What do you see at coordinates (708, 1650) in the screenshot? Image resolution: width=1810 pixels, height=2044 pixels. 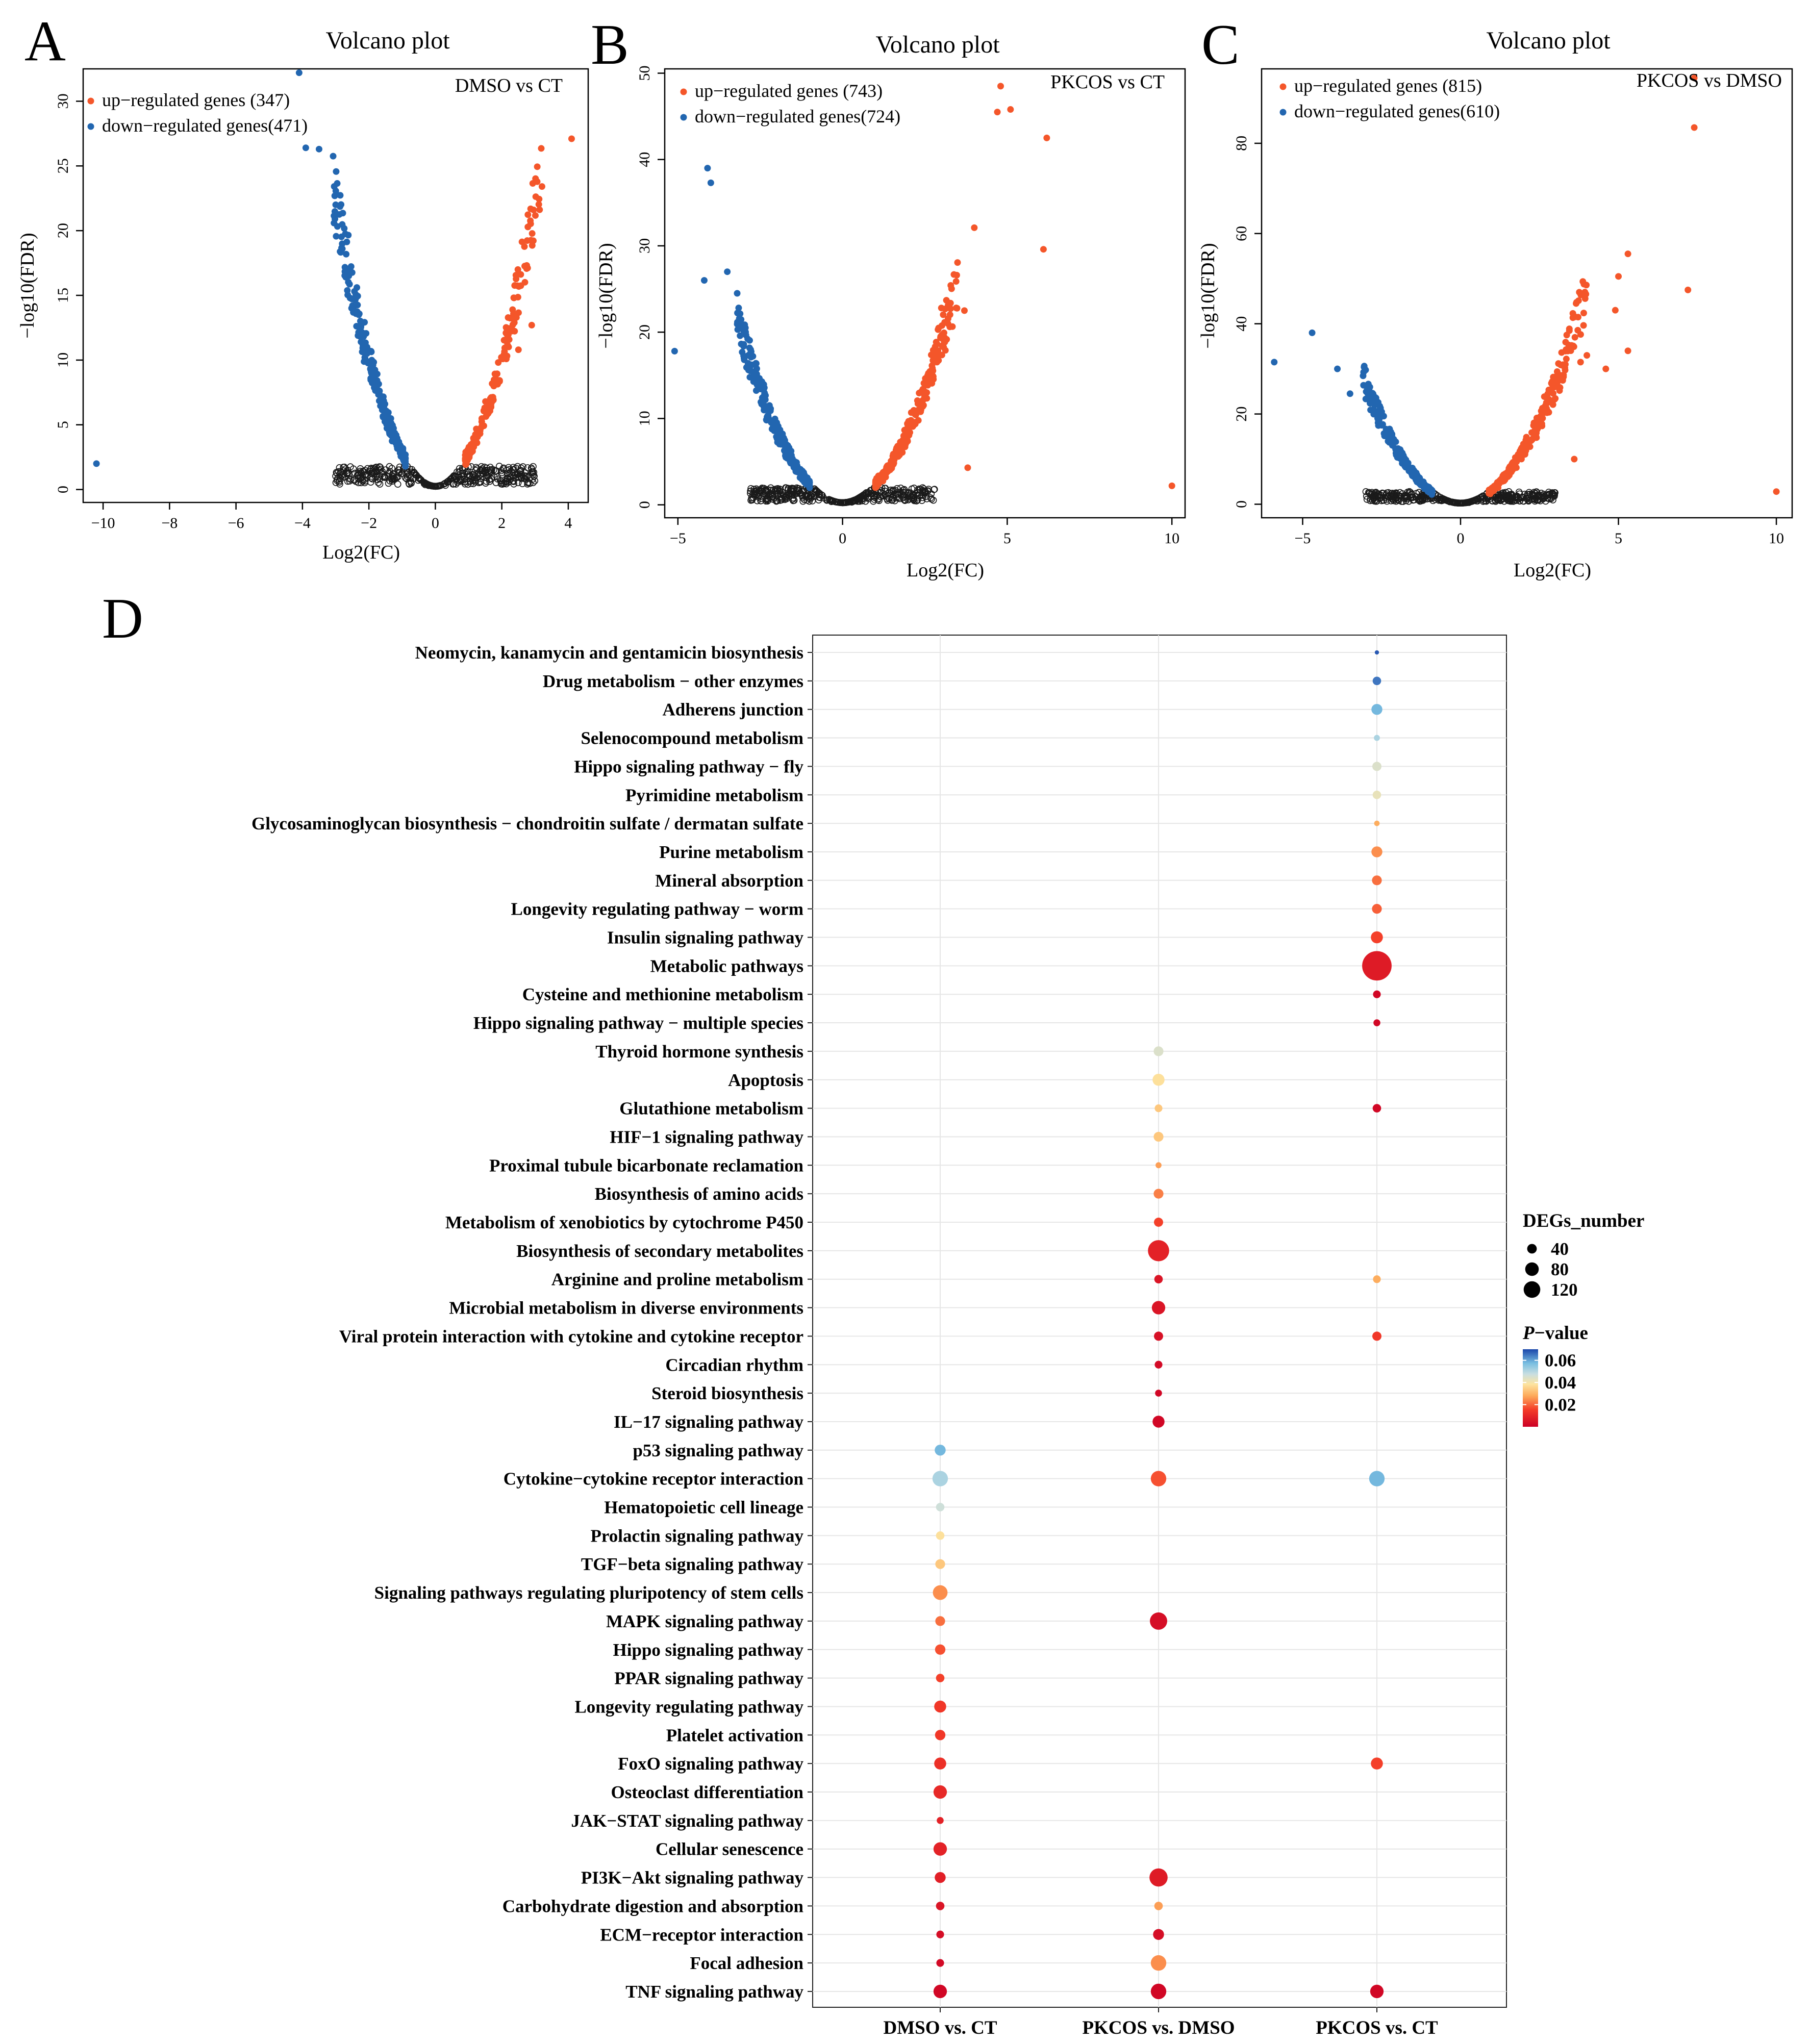 I see `pathway-label: Hippo signaling pathway` at bounding box center [708, 1650].